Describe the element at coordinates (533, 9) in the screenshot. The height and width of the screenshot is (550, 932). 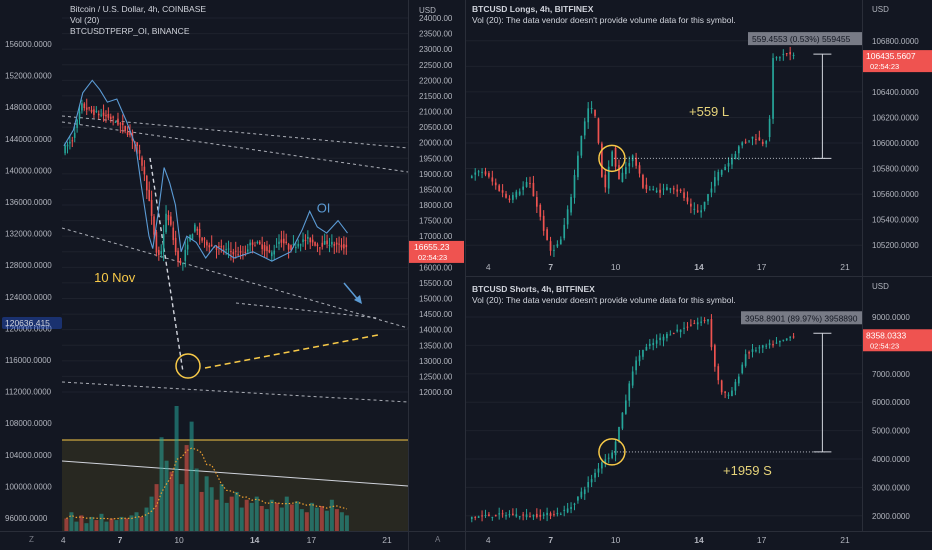
I see `longs-symbol-title: BTCUSD Longs, 4h, BITFINEX` at that location.